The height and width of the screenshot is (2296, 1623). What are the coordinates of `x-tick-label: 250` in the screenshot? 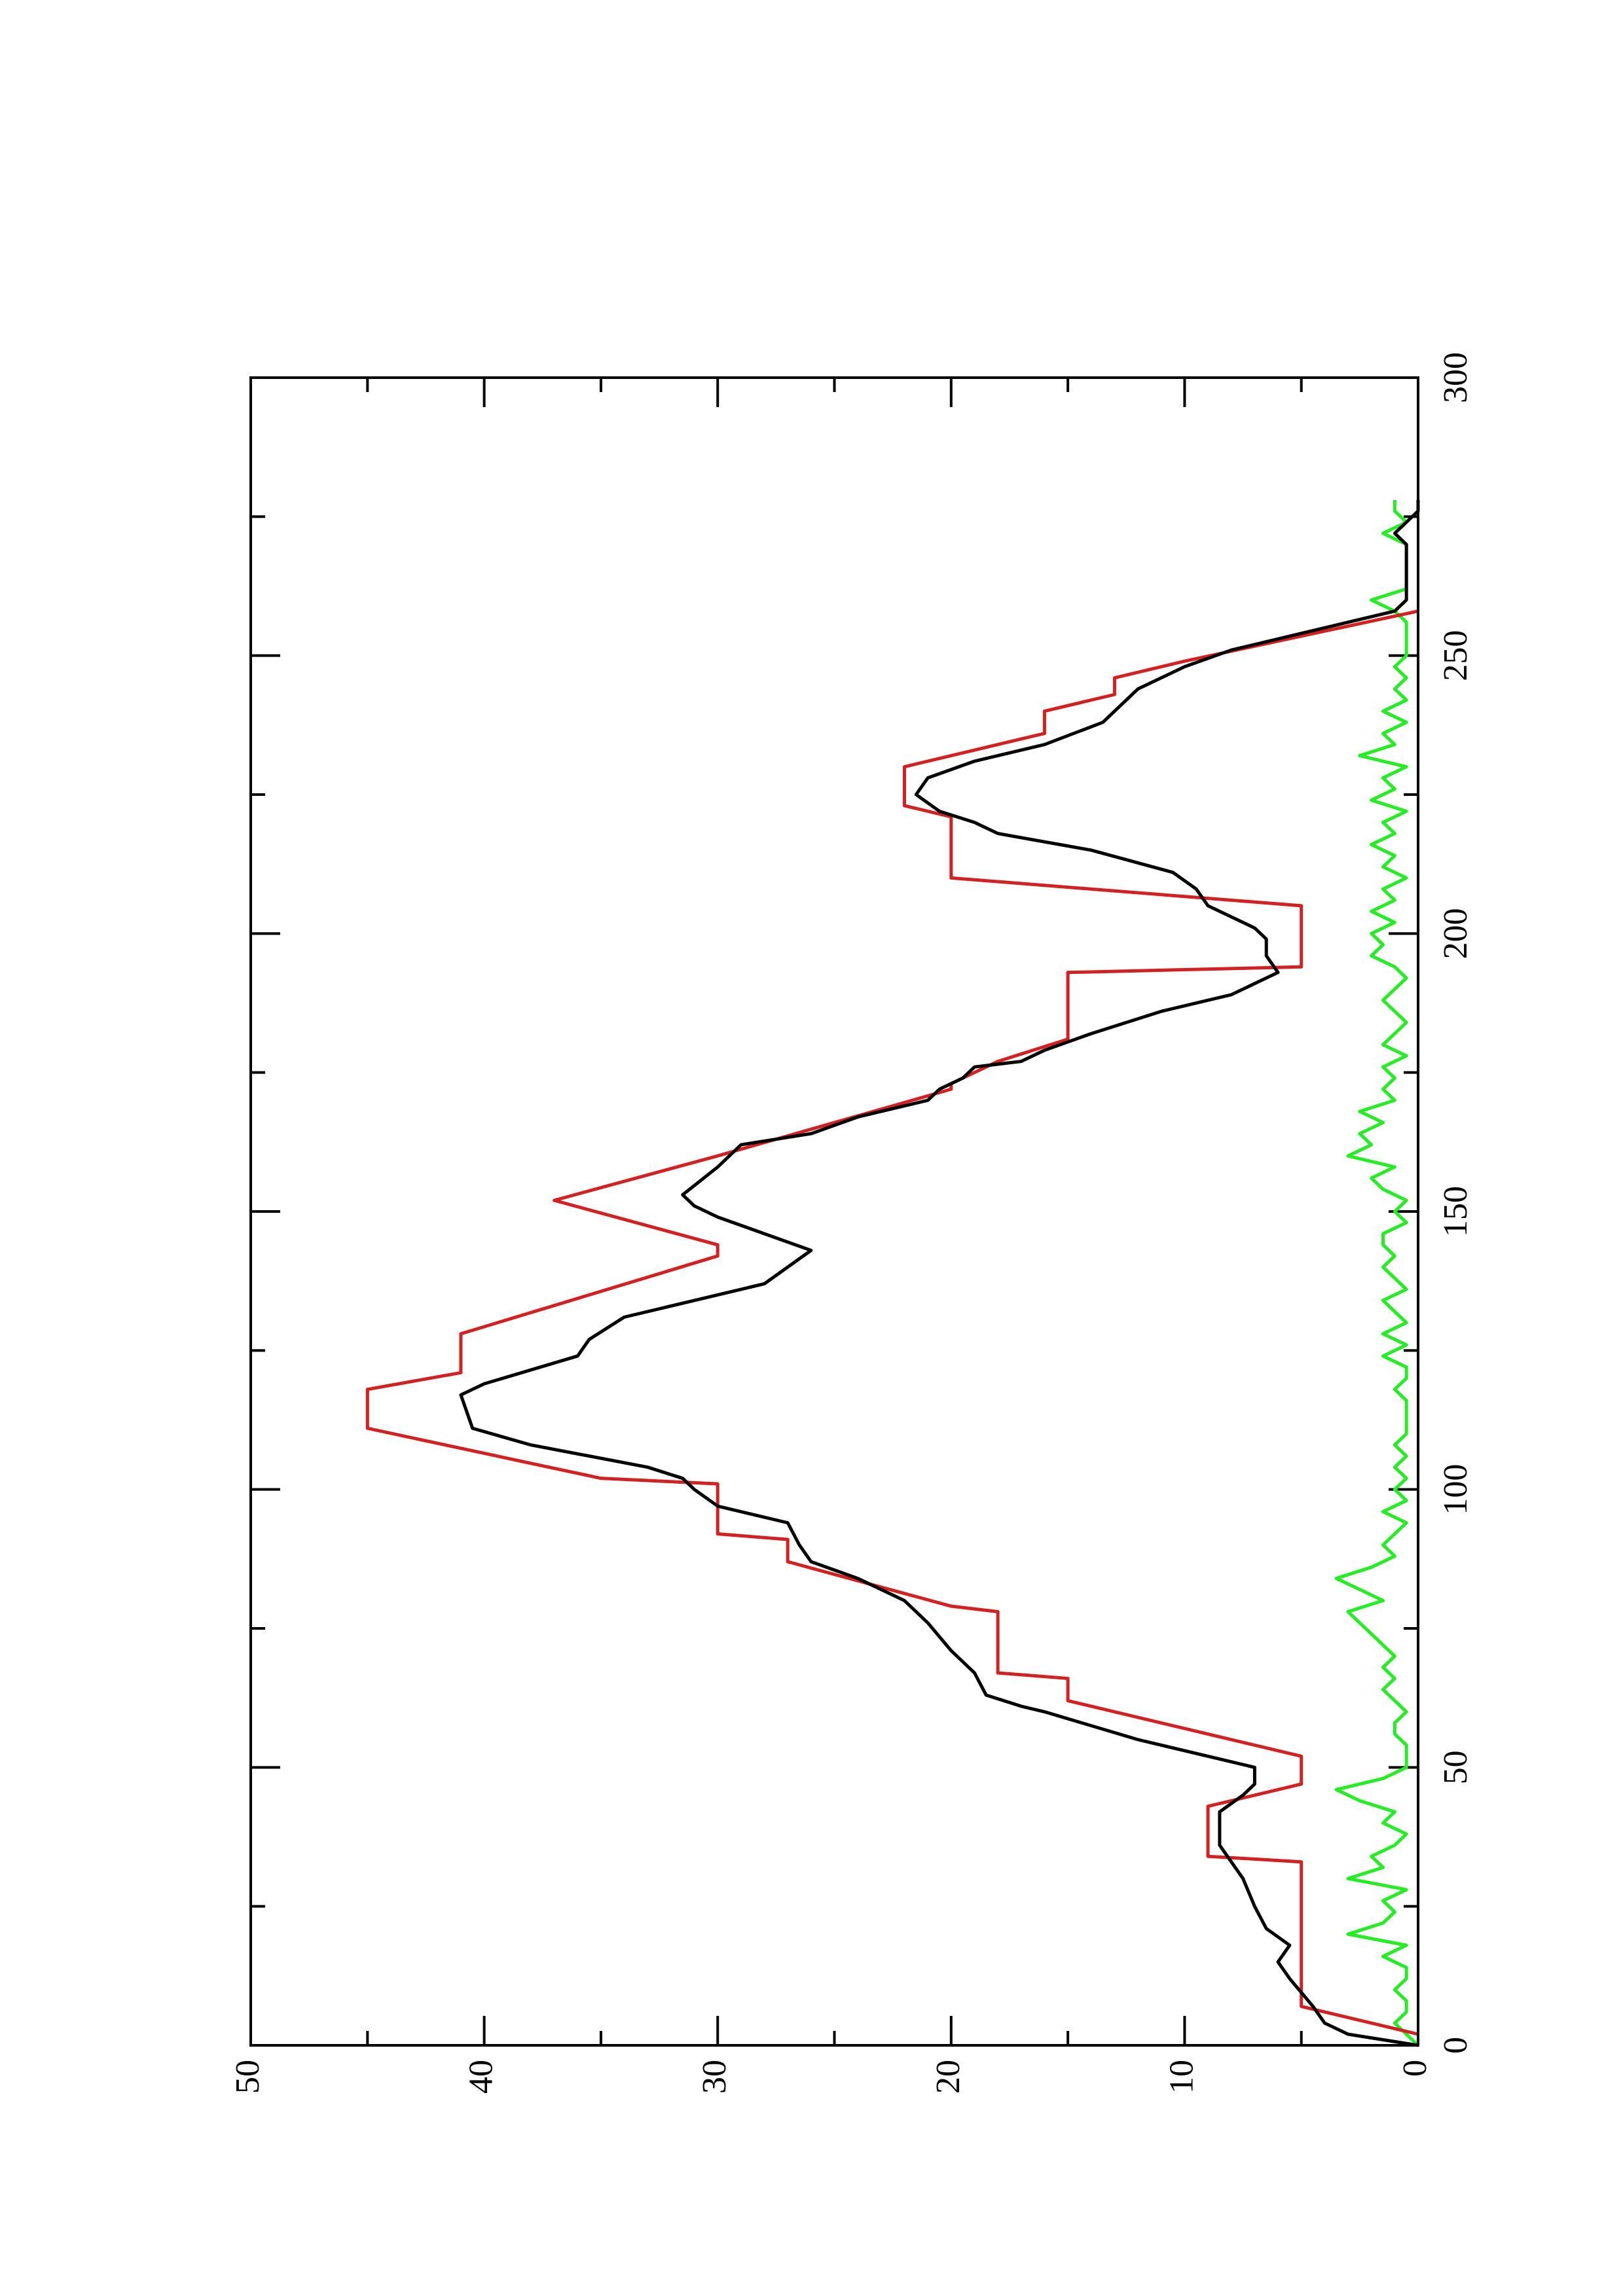 It's located at (1455, 655).